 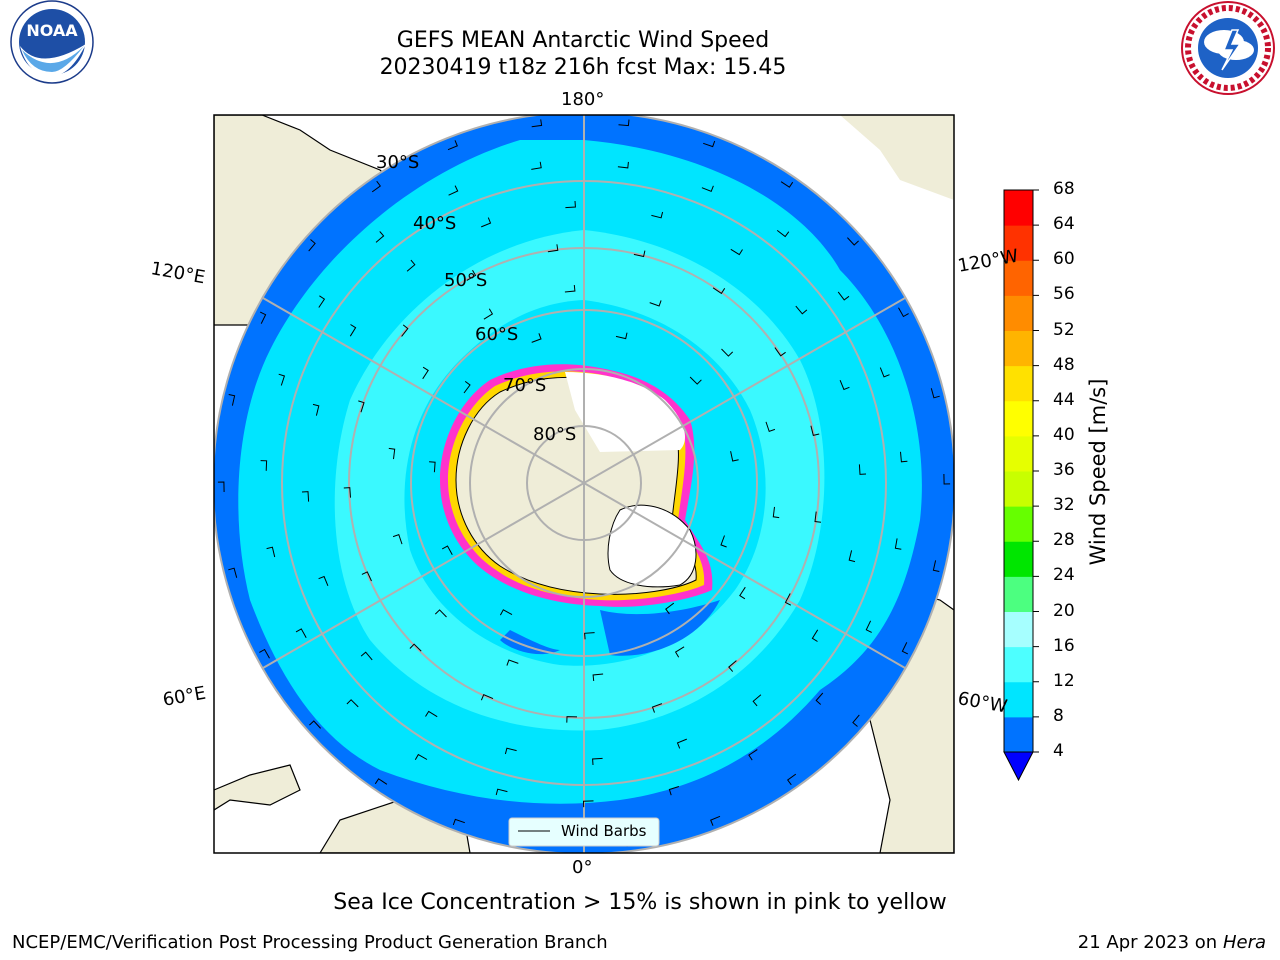 What do you see at coordinates (555, 434) in the screenshot?
I see `lat-label-80s: 80°S` at bounding box center [555, 434].